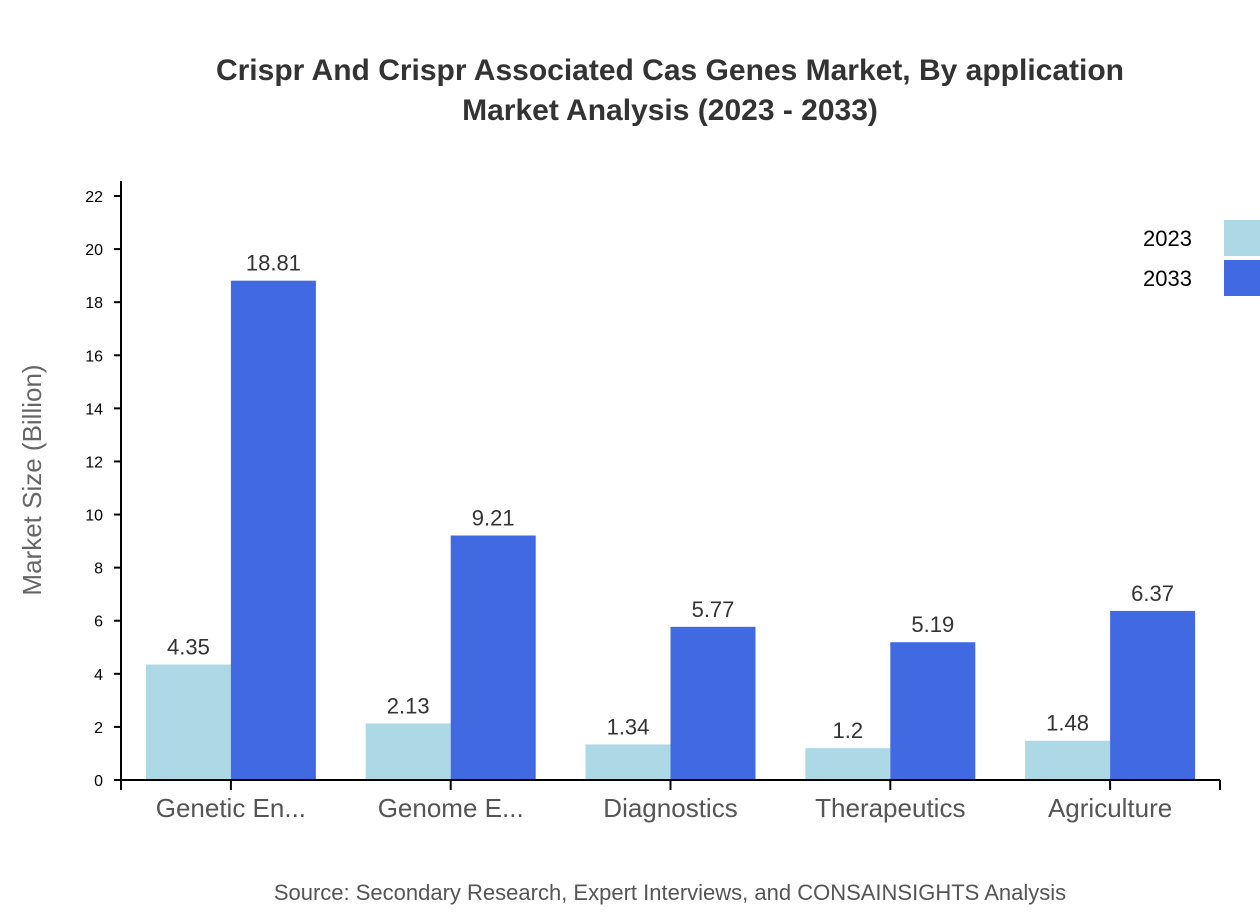 This screenshot has width=1260, height=920. Describe the element at coordinates (94, 250) in the screenshot. I see `y-tick-label: 20` at that location.